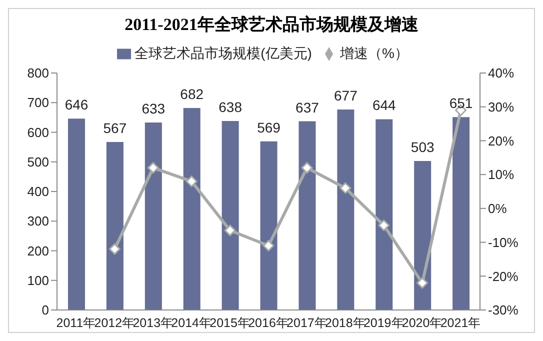 This screenshot has width=543, height=341. What do you see at coordinates (498, 208) in the screenshot?
I see `y2-tick-label: 0%` at bounding box center [498, 208].